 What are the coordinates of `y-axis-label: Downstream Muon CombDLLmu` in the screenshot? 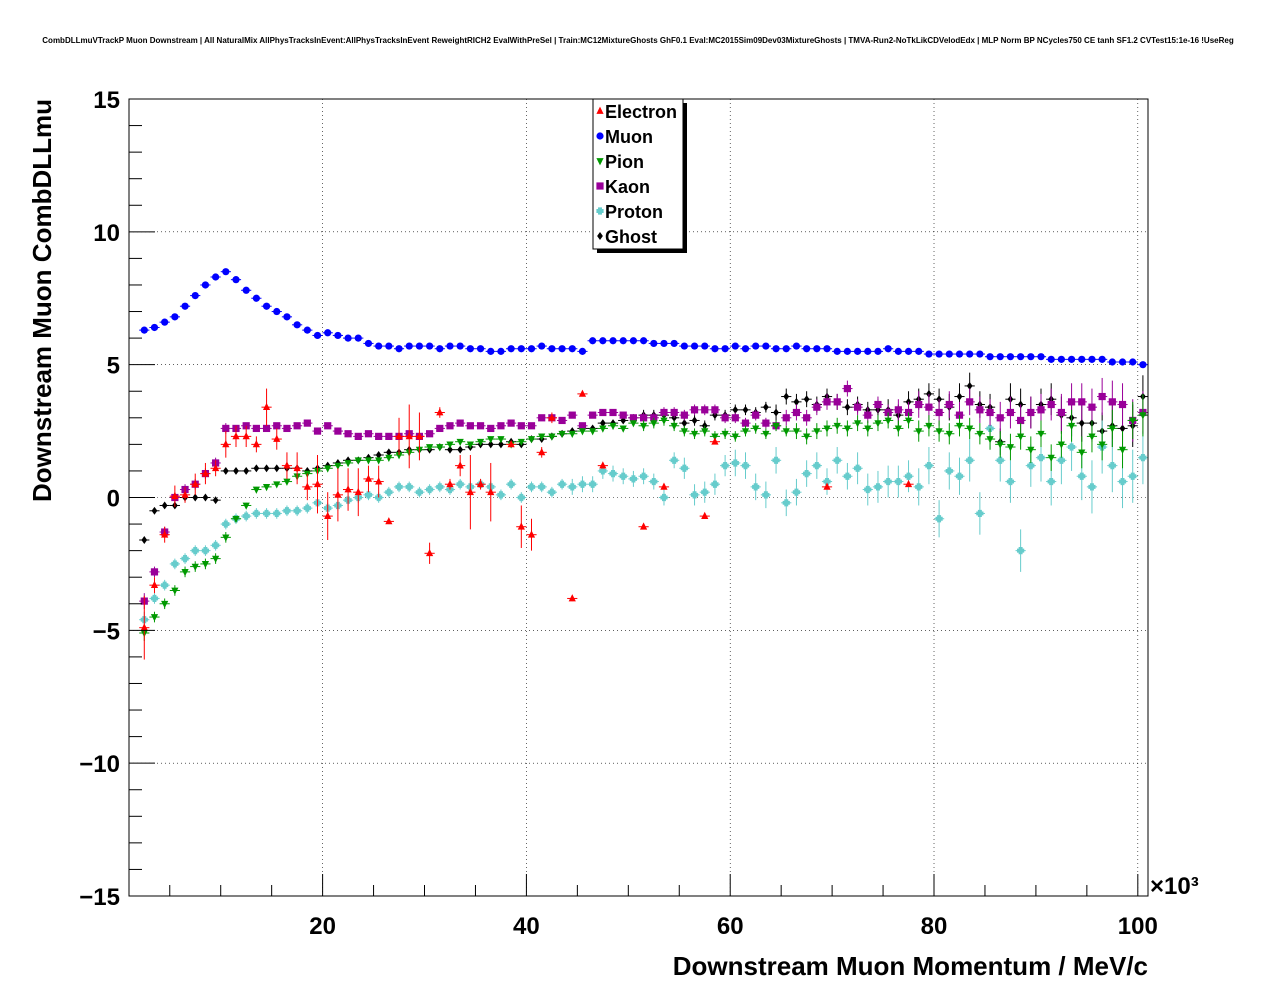 It's located at (42, 300).